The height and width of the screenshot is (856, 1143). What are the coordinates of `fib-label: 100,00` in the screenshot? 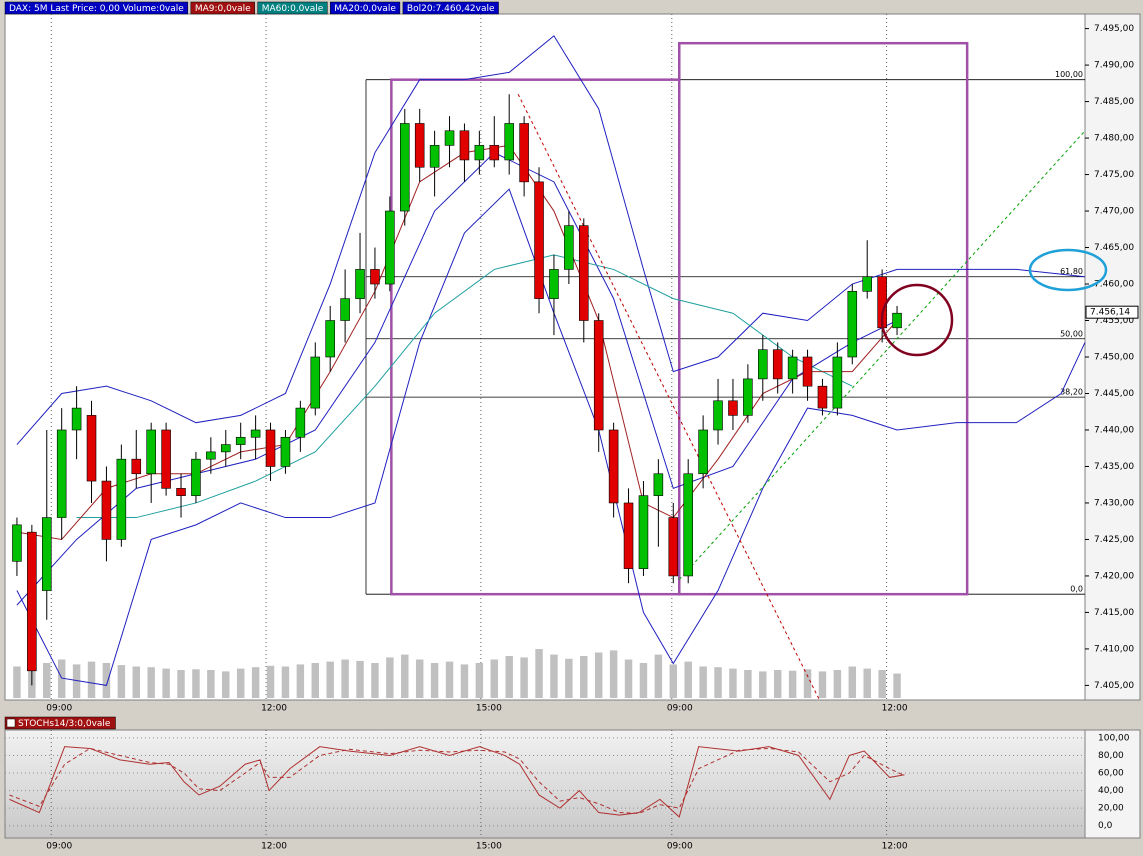 It's located at (1069, 74).